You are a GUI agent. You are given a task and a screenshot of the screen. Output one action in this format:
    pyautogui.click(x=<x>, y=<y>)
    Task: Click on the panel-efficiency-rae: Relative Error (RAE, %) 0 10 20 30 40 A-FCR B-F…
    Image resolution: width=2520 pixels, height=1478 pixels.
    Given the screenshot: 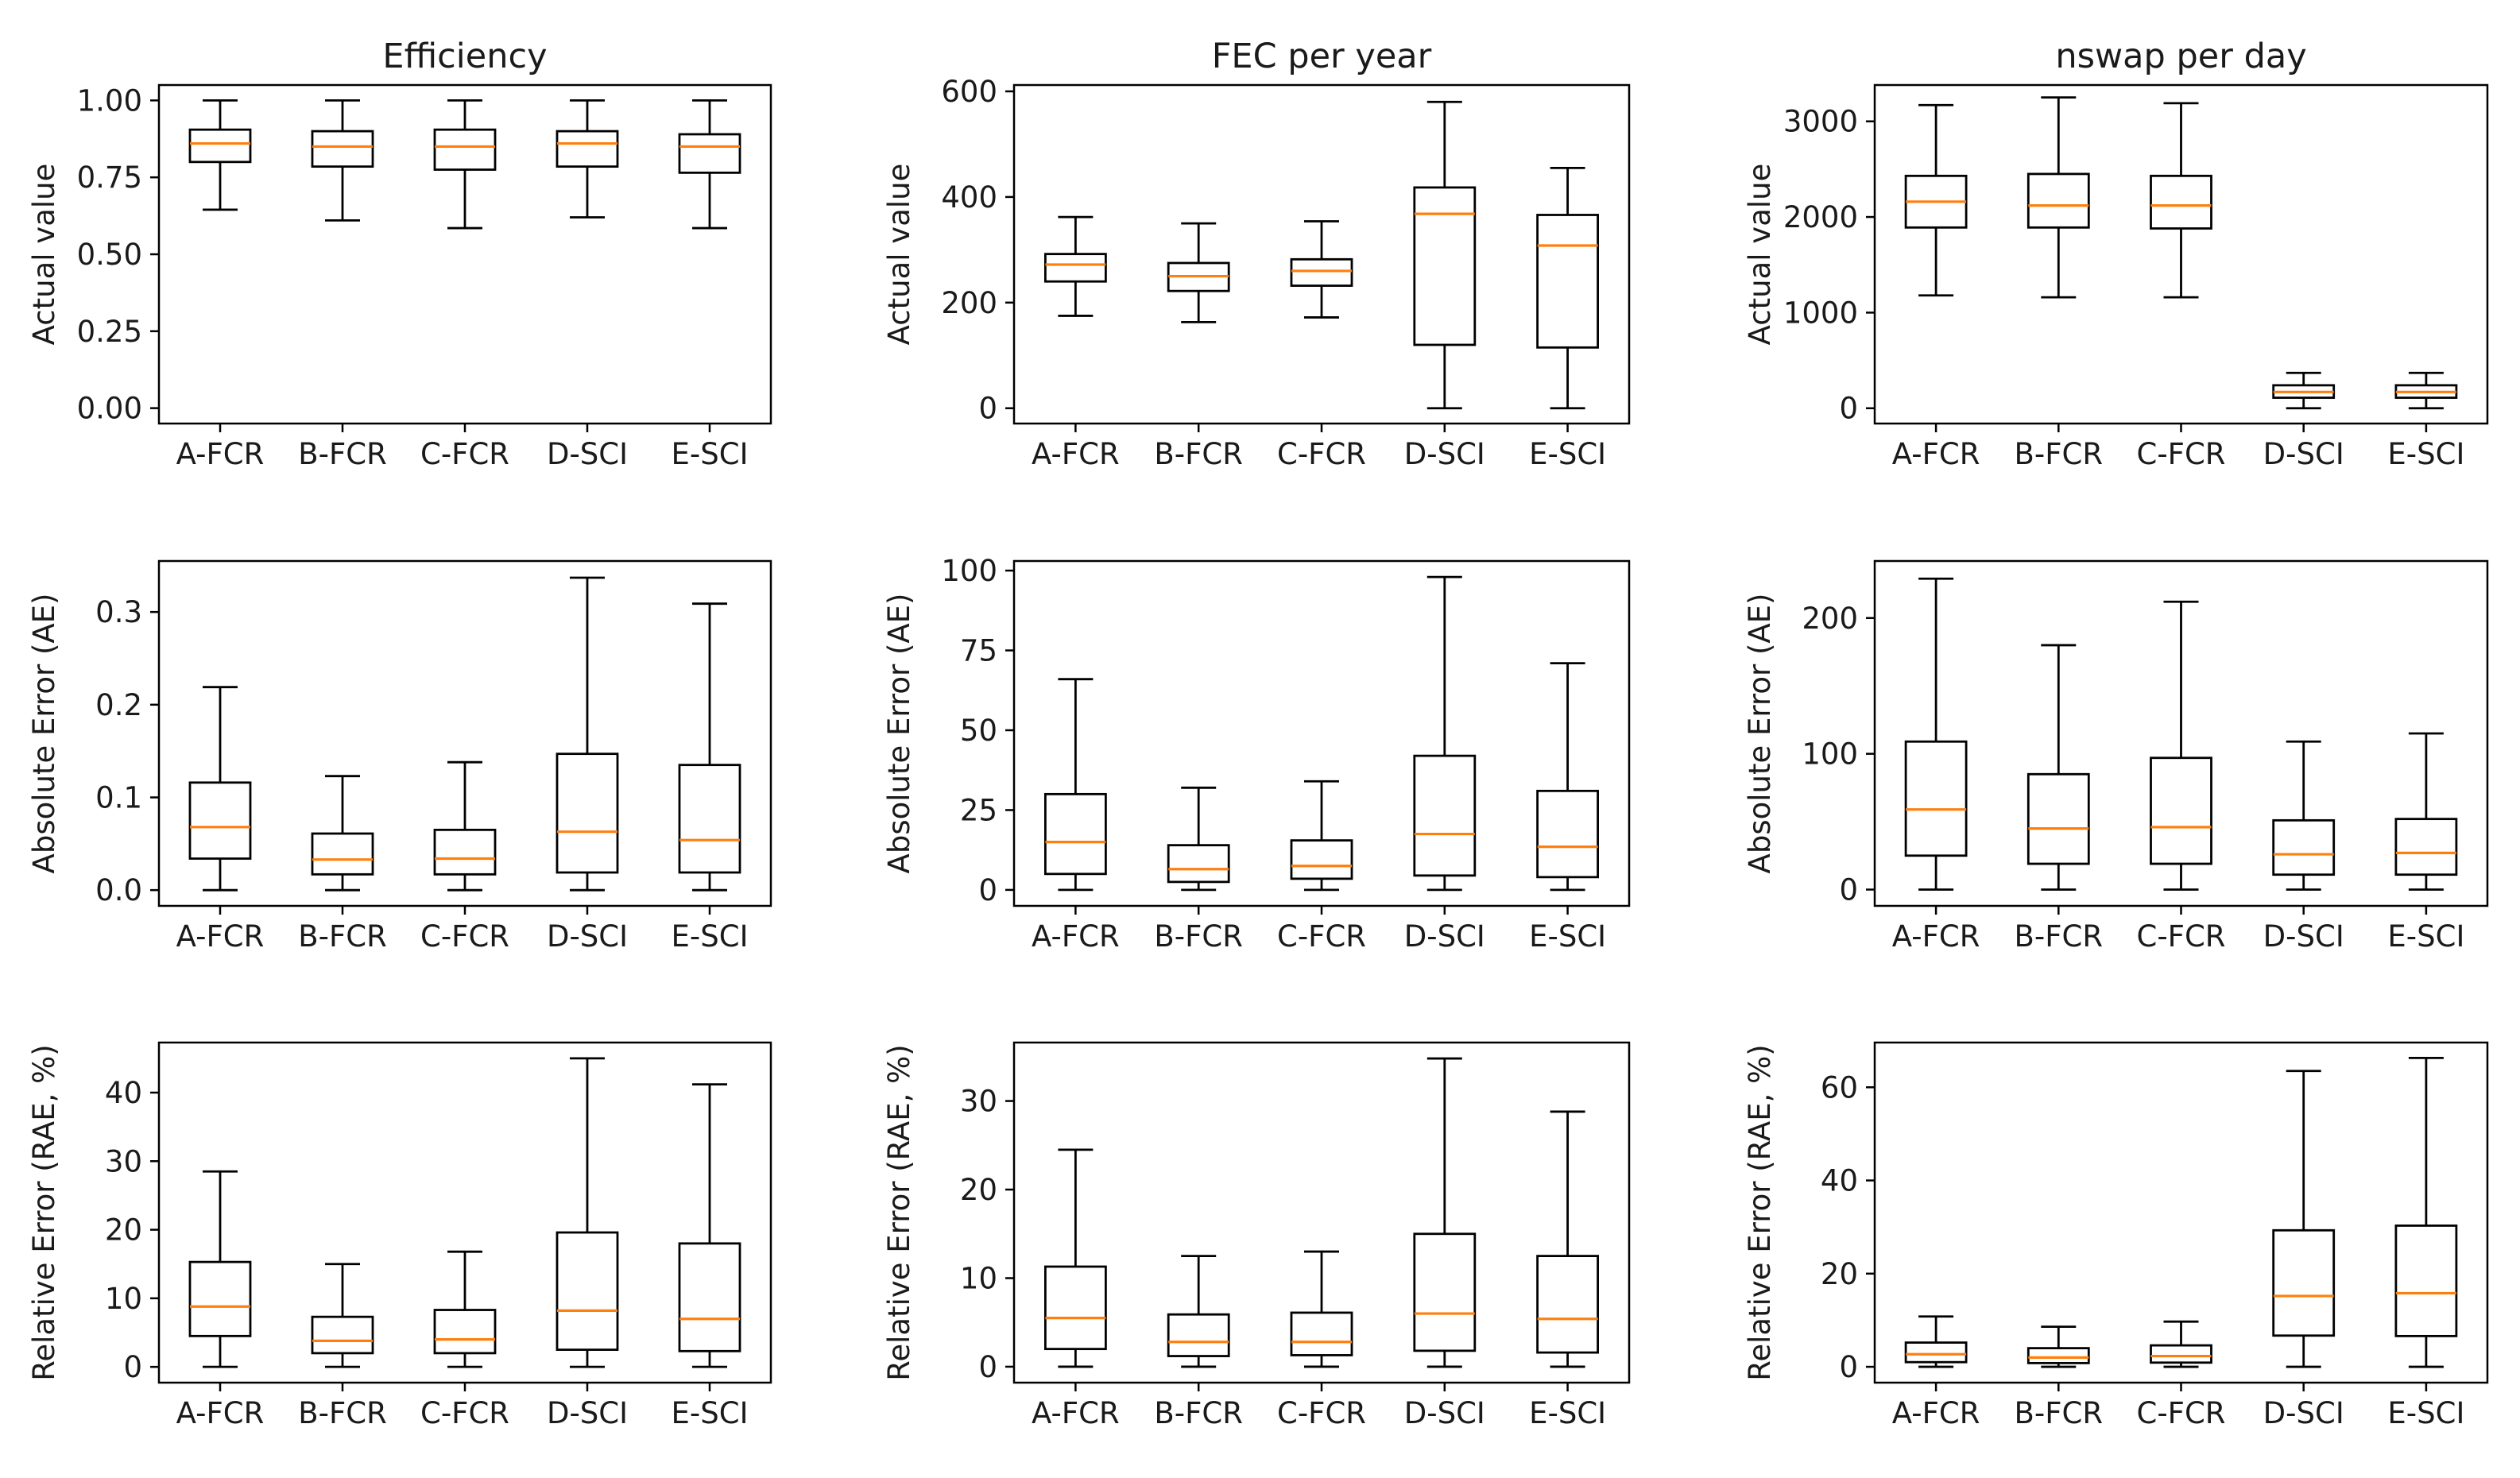 What is the action you would take?
    pyautogui.click(x=399, y=1235)
    